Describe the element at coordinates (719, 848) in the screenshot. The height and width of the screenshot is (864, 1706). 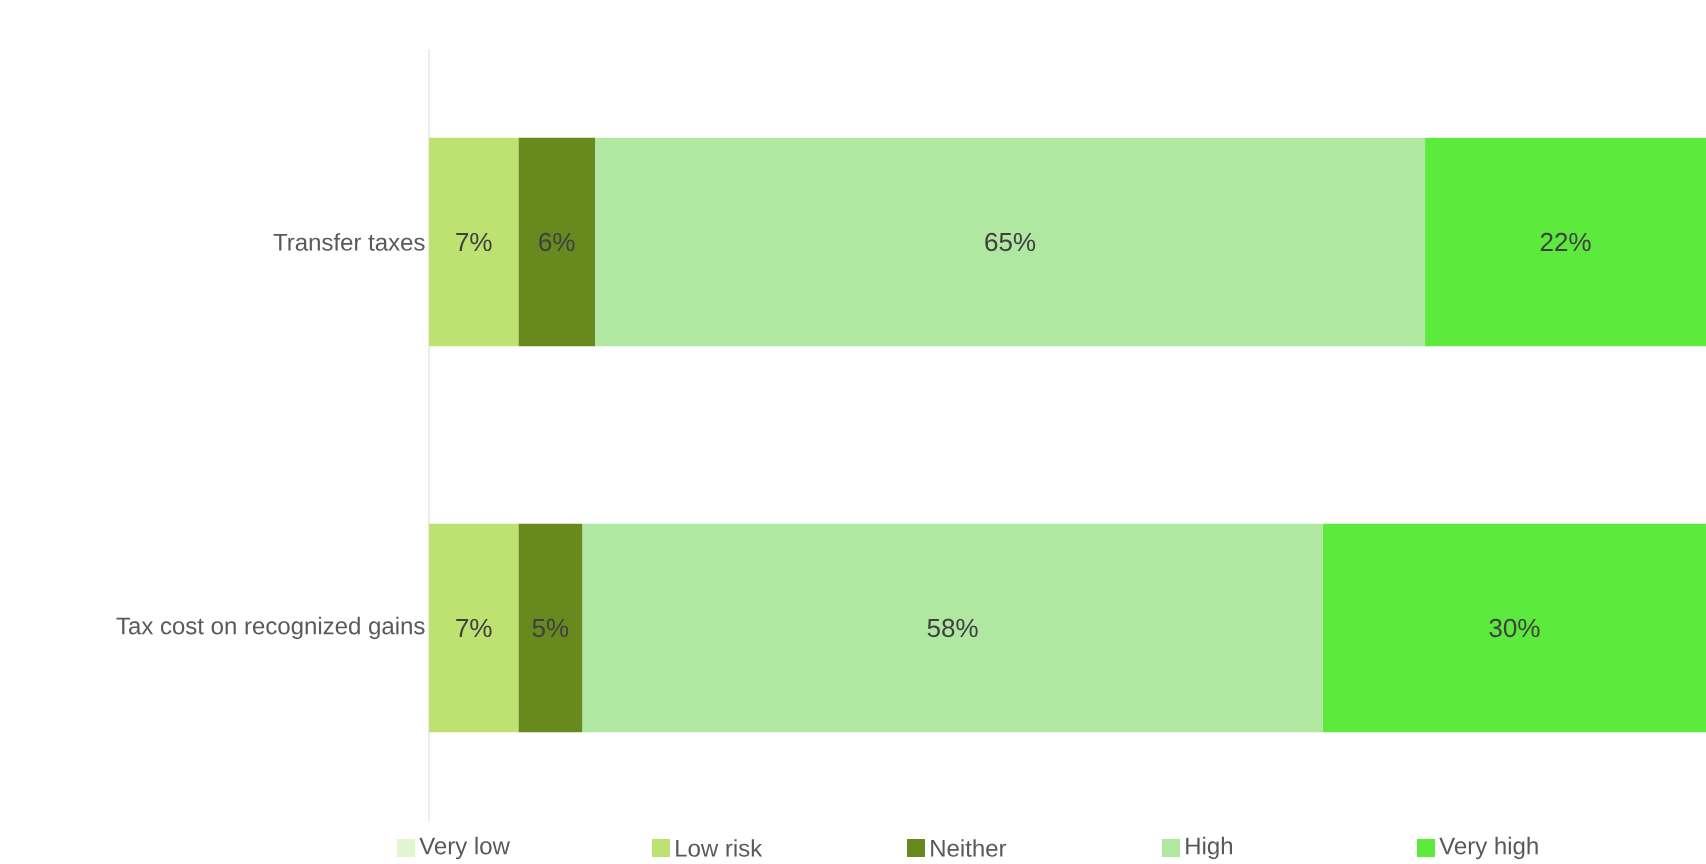
I see `legend-label: Low risk` at that location.